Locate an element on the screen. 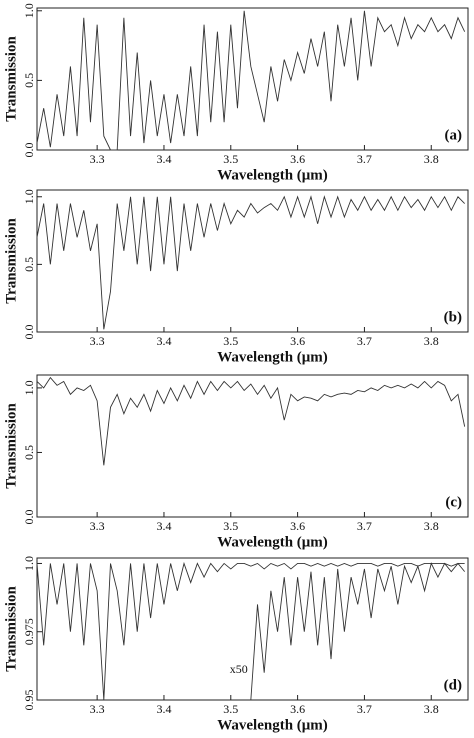 The width and height of the screenshot is (474, 738). panel-label: (c) is located at coordinates (453, 502).